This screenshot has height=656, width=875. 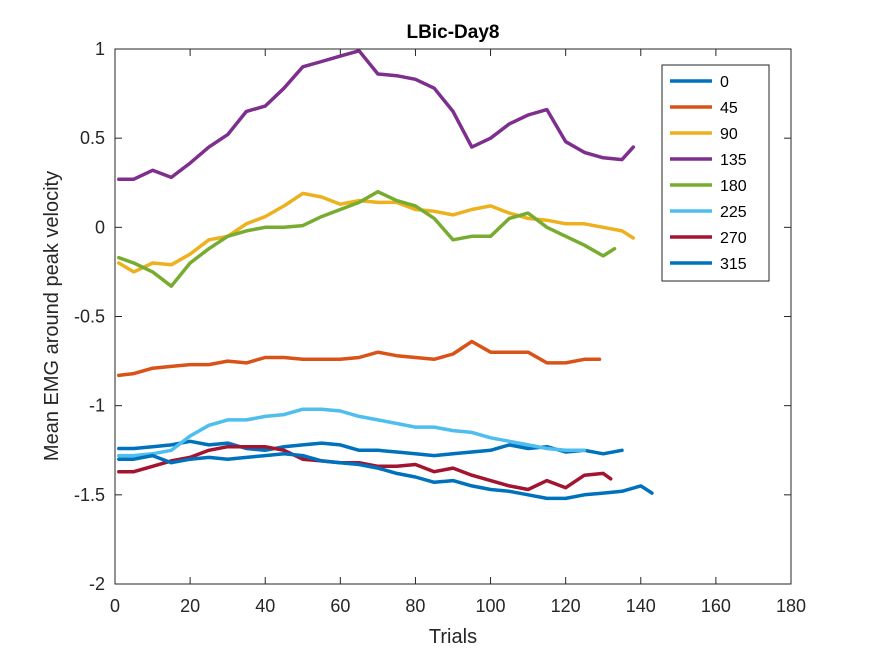 I want to click on y-tick-label: 1, so click(x=100, y=49).